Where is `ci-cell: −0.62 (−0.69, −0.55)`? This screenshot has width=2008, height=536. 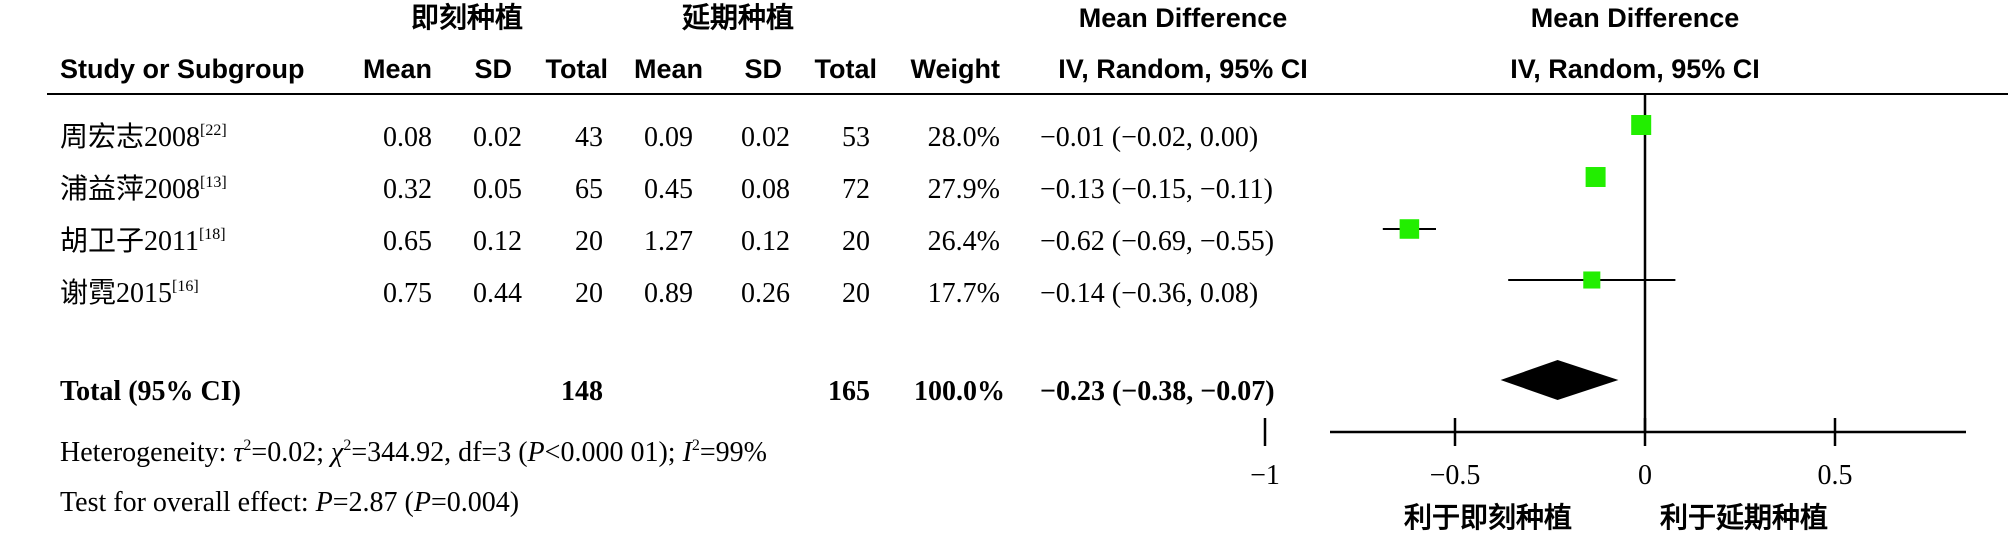
ci-cell: −0.62 (−0.69, −0.55) is located at coordinates (1157, 241).